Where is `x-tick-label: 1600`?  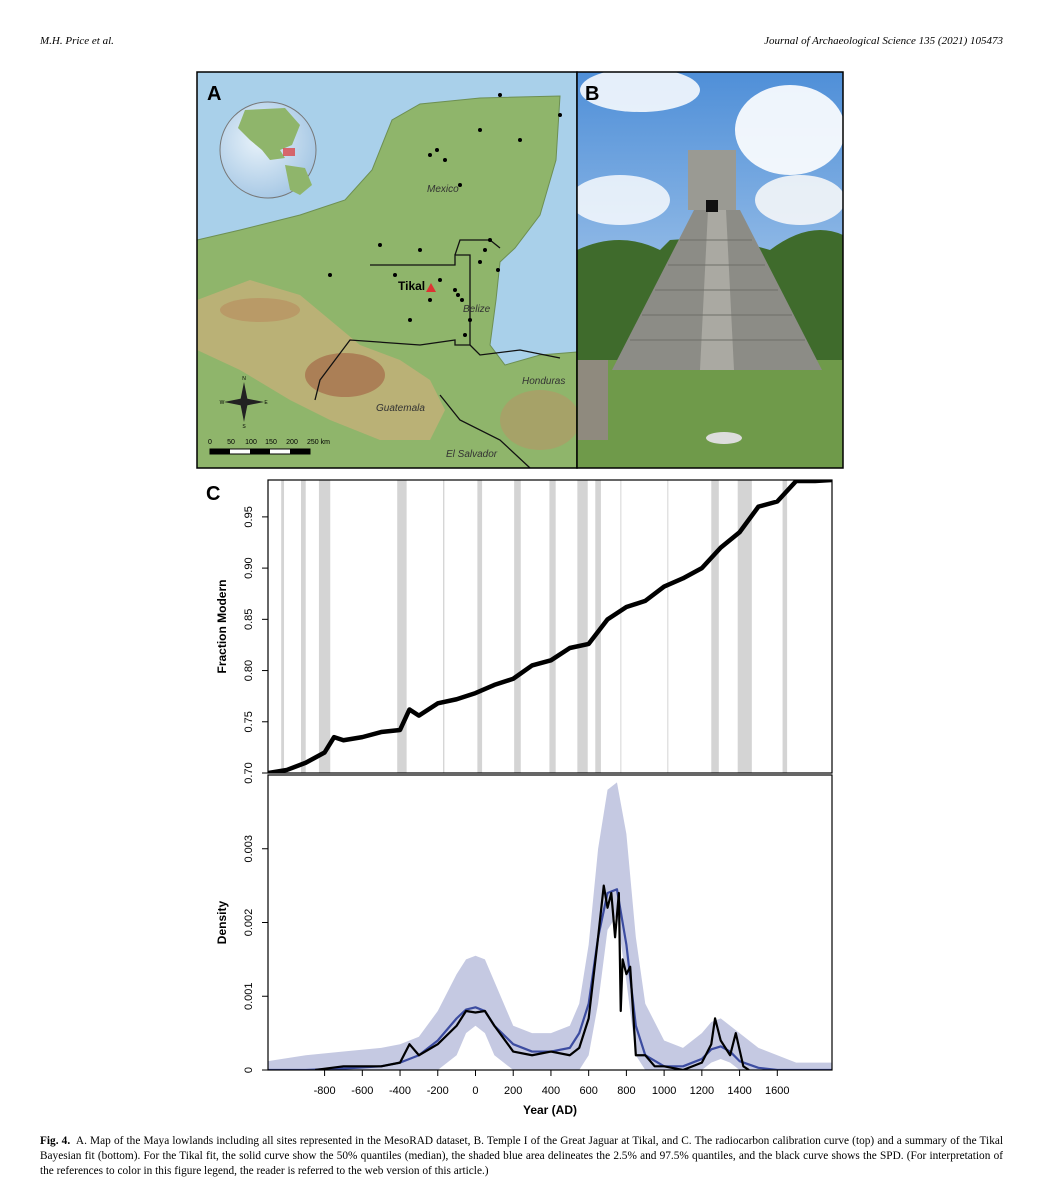 x-tick-label: 1600 is located at coordinates (777, 1091).